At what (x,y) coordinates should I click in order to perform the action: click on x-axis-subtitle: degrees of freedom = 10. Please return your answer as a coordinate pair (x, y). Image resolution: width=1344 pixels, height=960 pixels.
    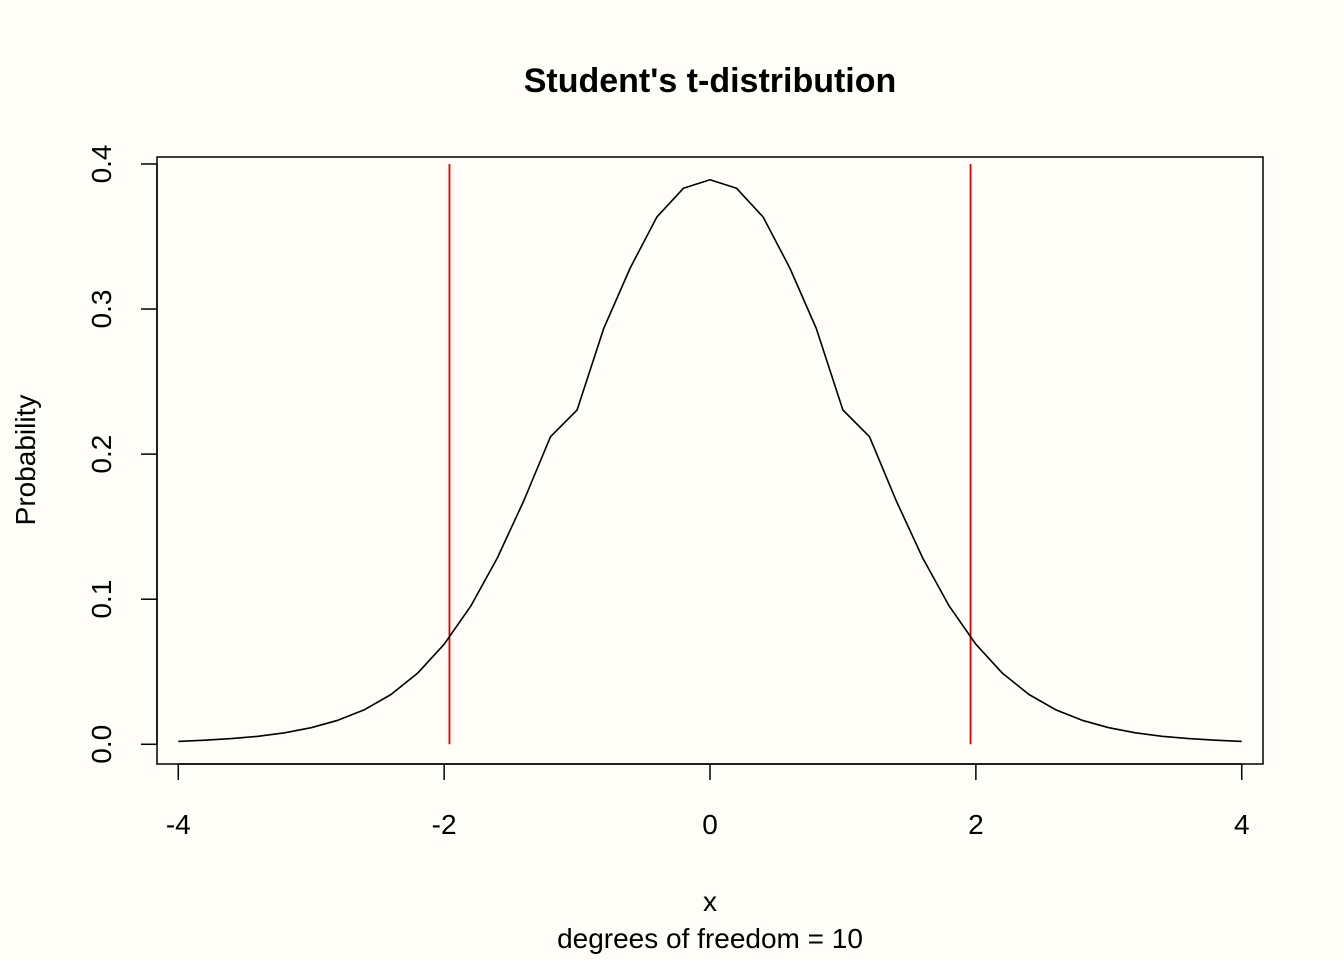
    Looking at the image, I should click on (710, 938).